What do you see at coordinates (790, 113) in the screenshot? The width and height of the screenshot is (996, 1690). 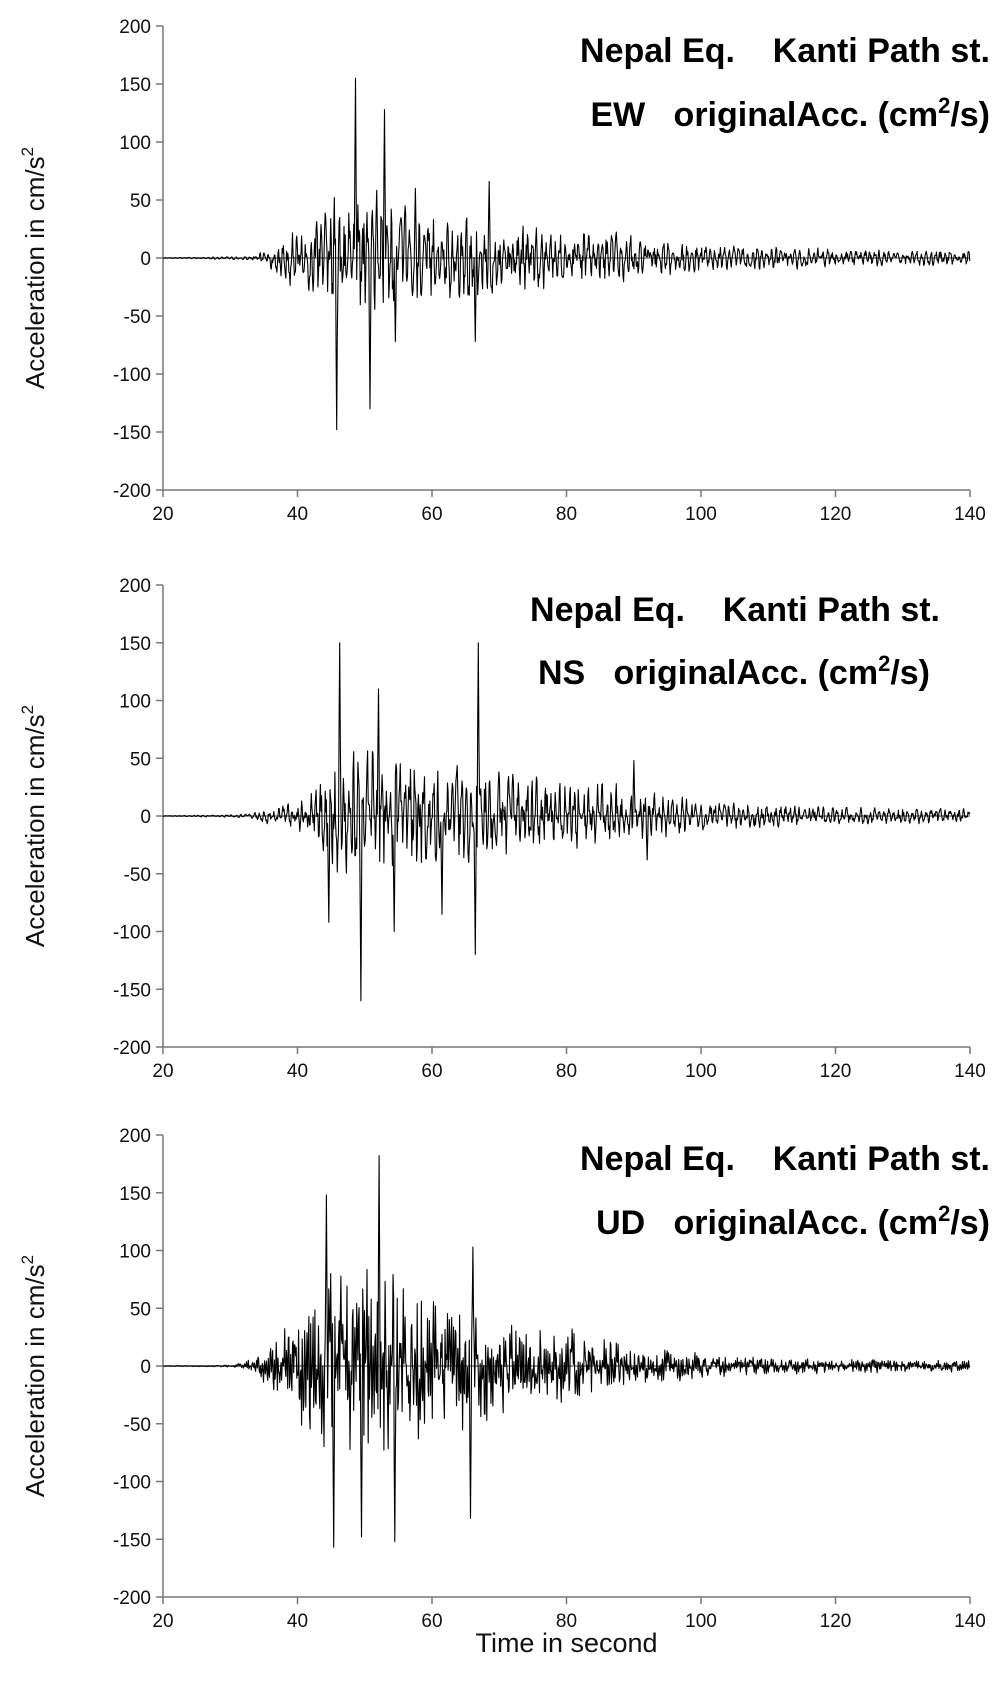 I see `chart-title-line-2: EW originalAcc. (cm2/s)` at bounding box center [790, 113].